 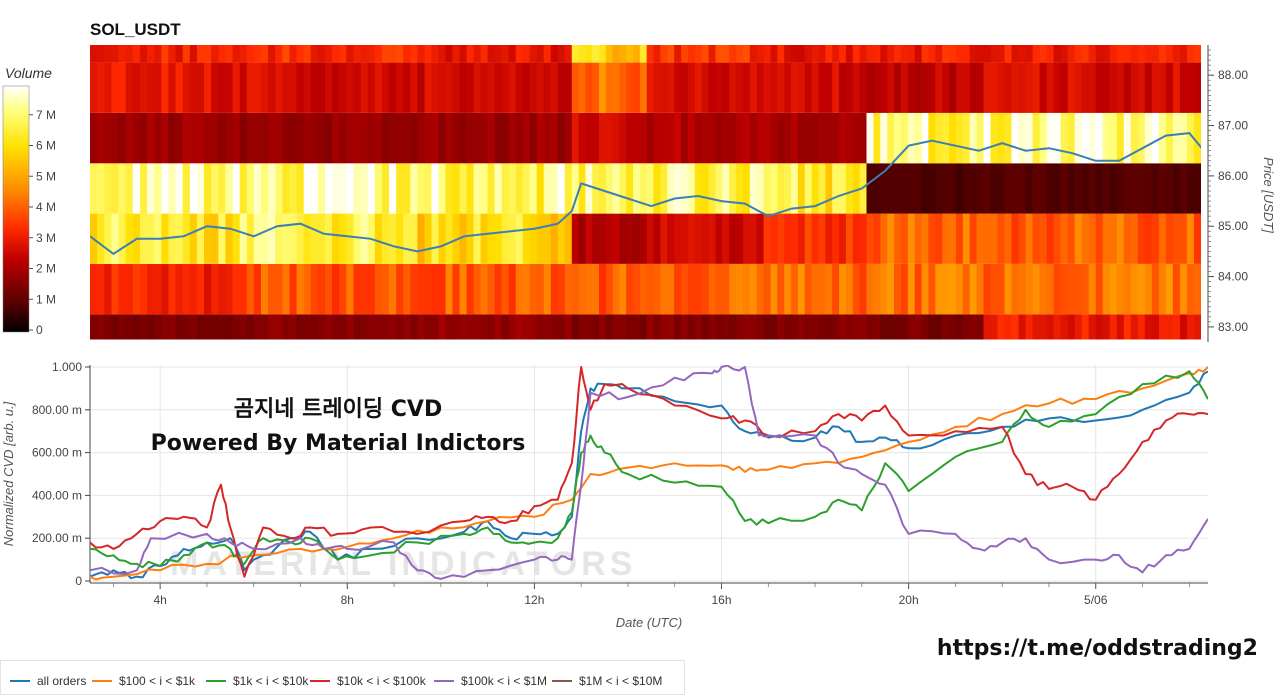 I want to click on legend-item: all orders, so click(x=48, y=681).